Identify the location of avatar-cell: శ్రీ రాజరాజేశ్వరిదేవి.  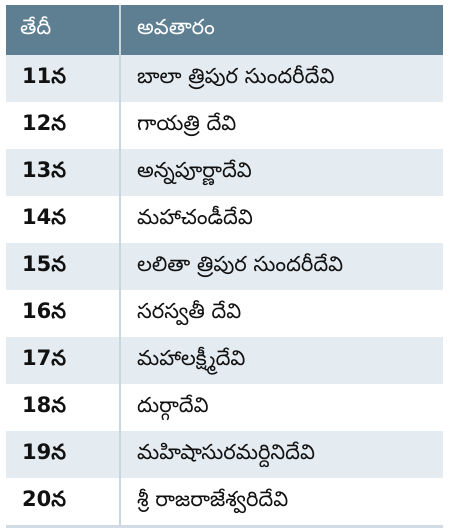
(281, 503).